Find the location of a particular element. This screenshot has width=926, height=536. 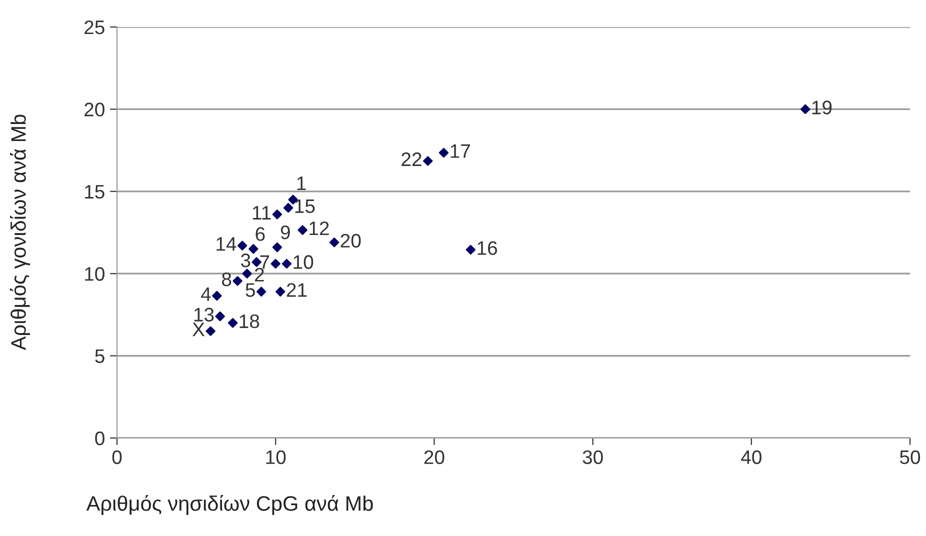

x-tick-label: 20 is located at coordinates (434, 457).